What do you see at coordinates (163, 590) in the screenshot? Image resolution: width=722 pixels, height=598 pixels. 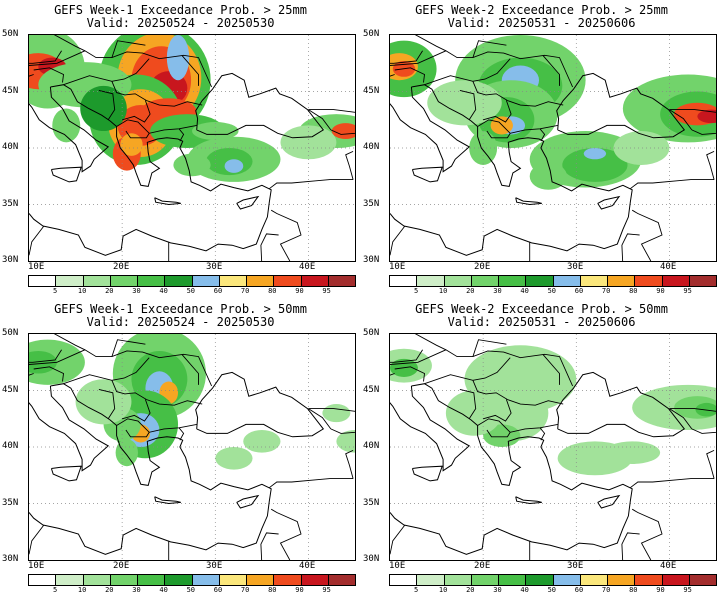 I see `colorbar-label: 40` at bounding box center [163, 590].